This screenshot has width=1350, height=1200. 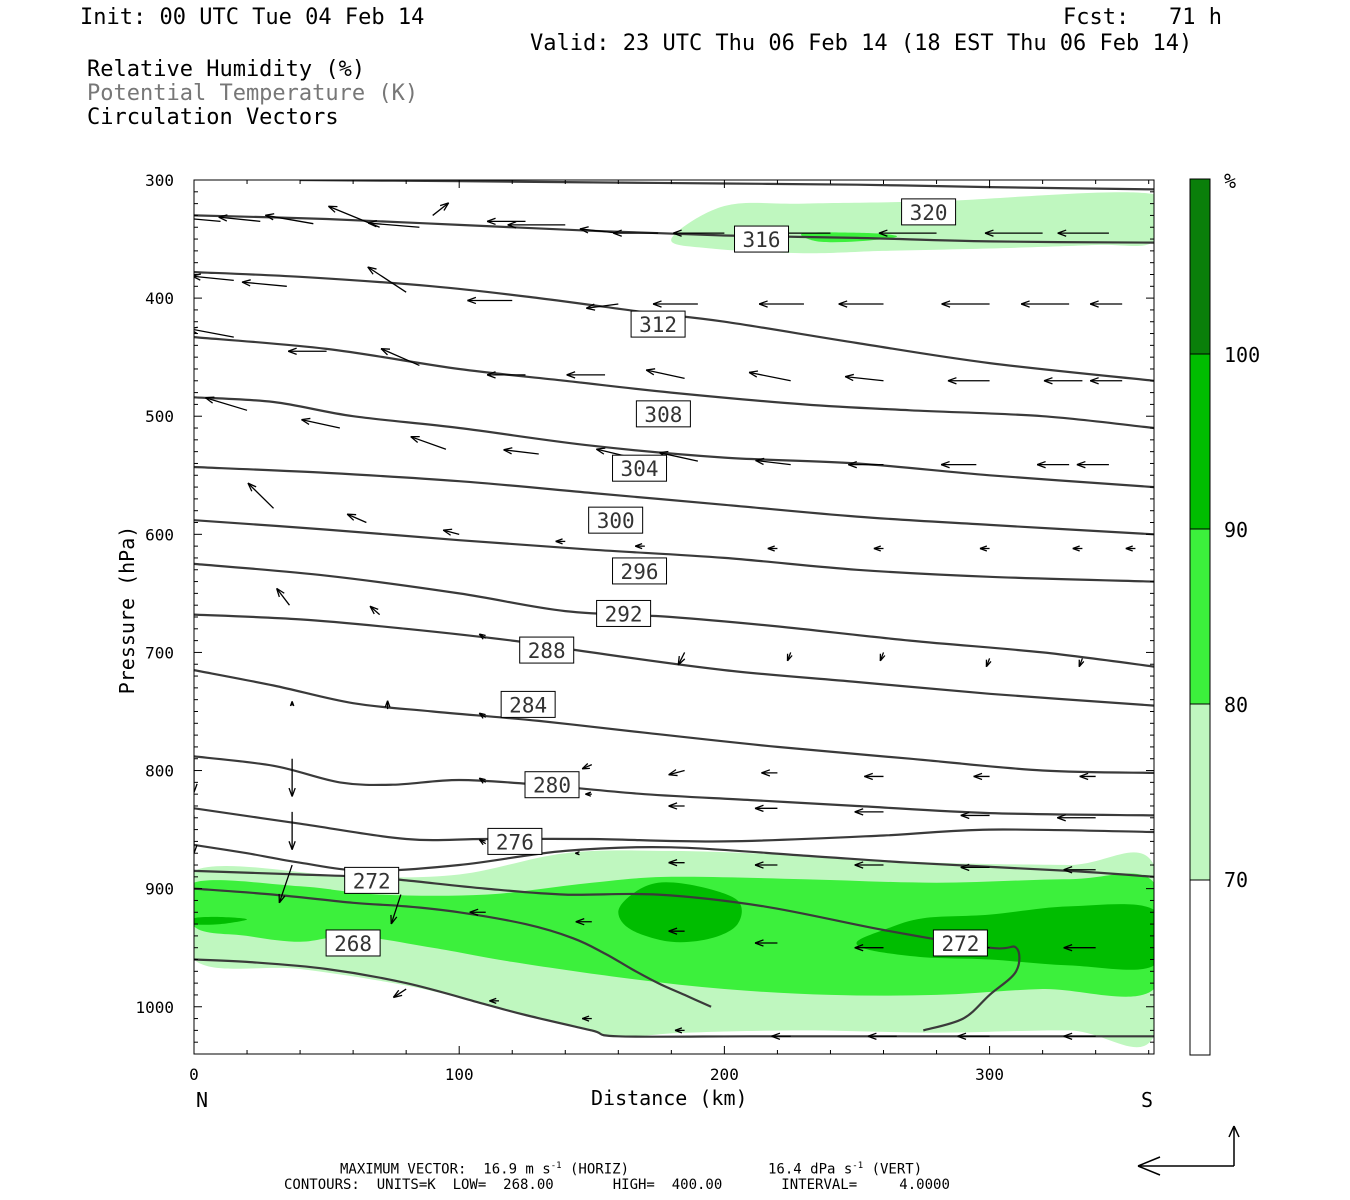 I want to click on colorbar-unit: %, so click(x=1230, y=181).